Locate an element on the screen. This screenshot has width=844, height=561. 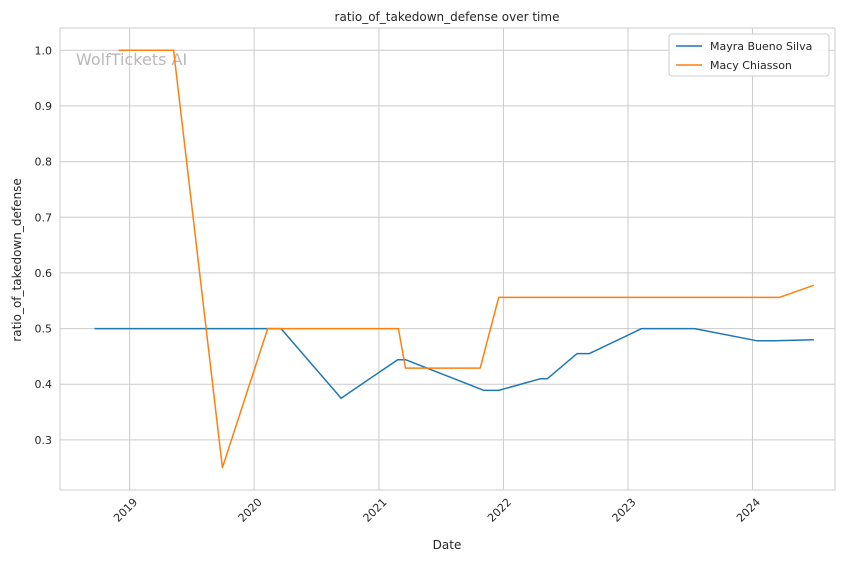
series-line-mayra-bueno-silva is located at coordinates (454, 363).